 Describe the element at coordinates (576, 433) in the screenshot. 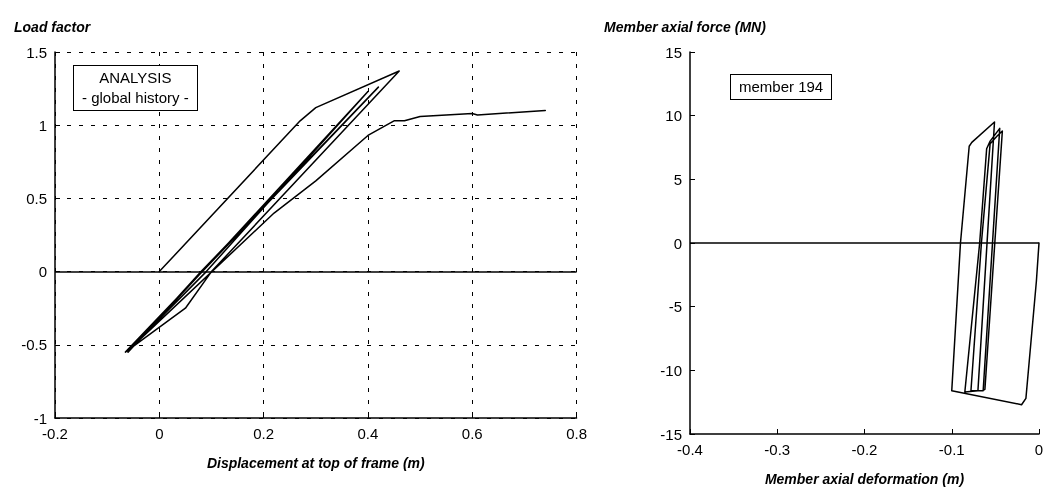

I see `x-tick-label: 0.8` at that location.